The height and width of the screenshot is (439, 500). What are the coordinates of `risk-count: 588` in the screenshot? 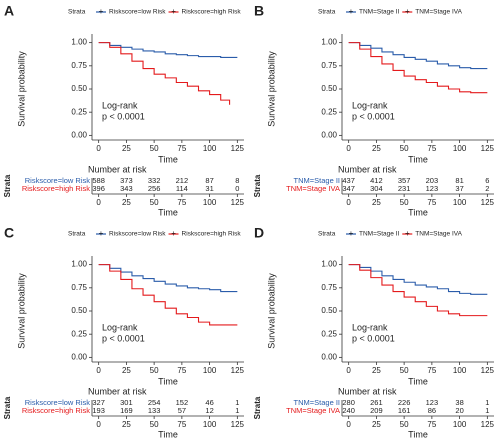 It's located at (98, 180).